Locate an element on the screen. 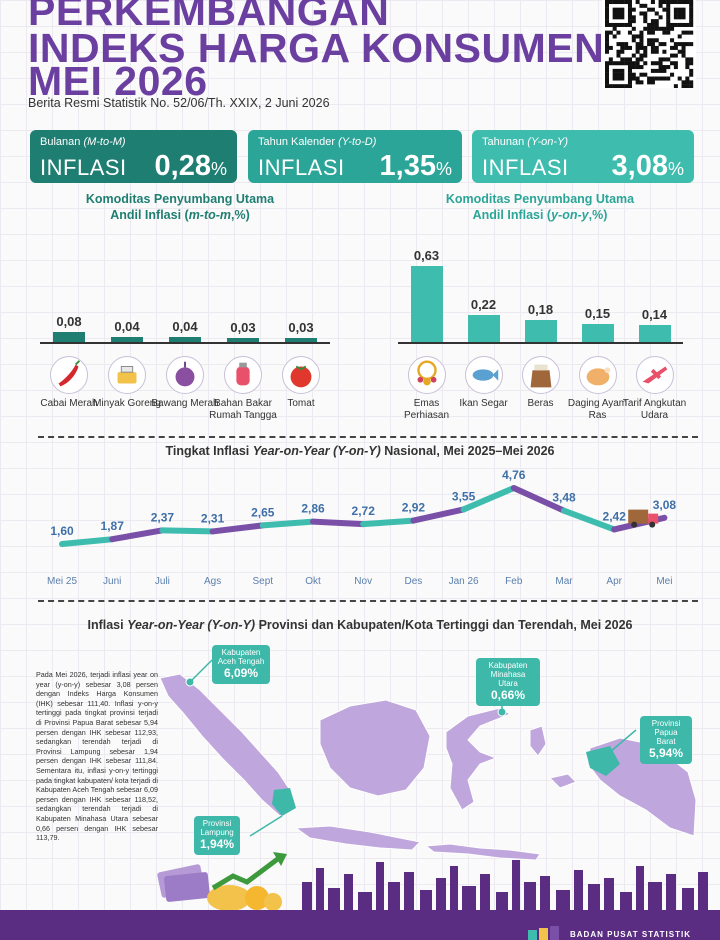 This screenshot has height=940, width=720. map-title-pre: Inflasi is located at coordinates (107, 625).